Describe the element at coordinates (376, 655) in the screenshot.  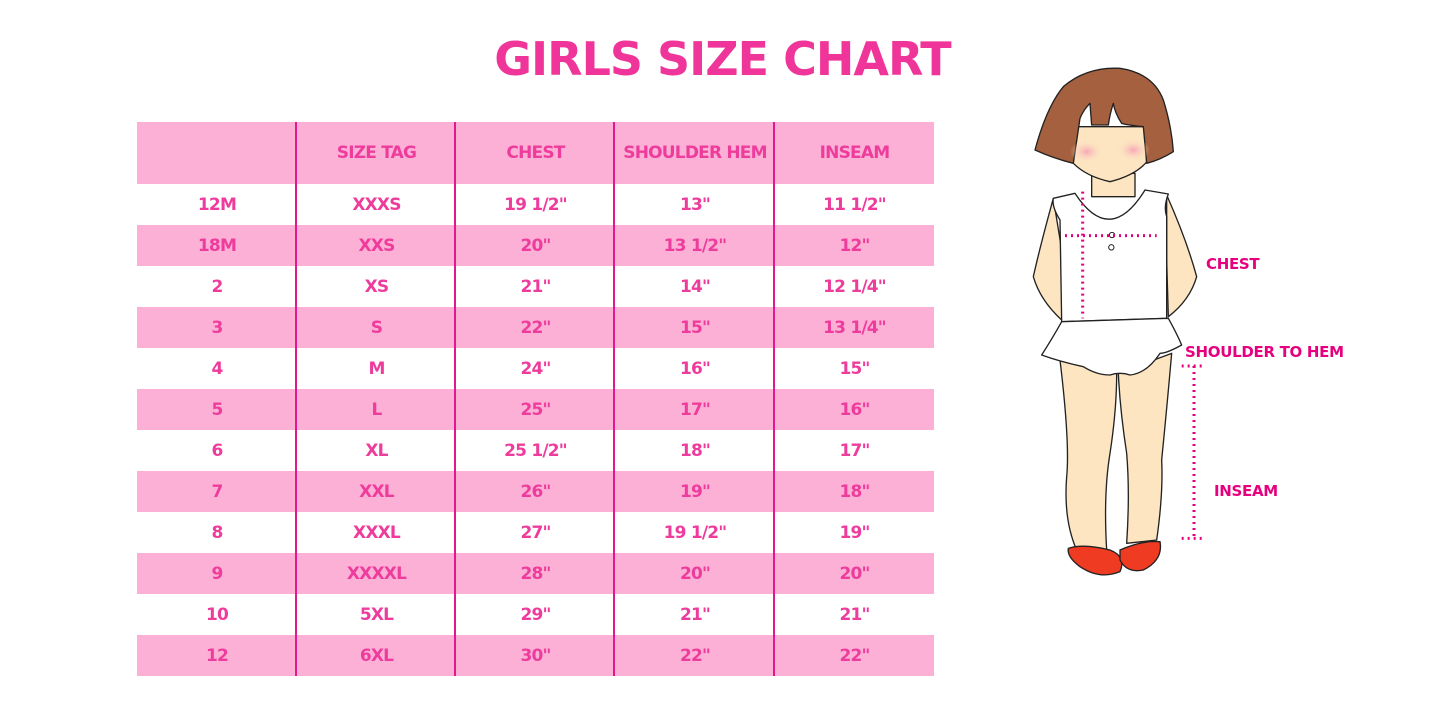
I see `cell-size-tag: 6XL` at that location.